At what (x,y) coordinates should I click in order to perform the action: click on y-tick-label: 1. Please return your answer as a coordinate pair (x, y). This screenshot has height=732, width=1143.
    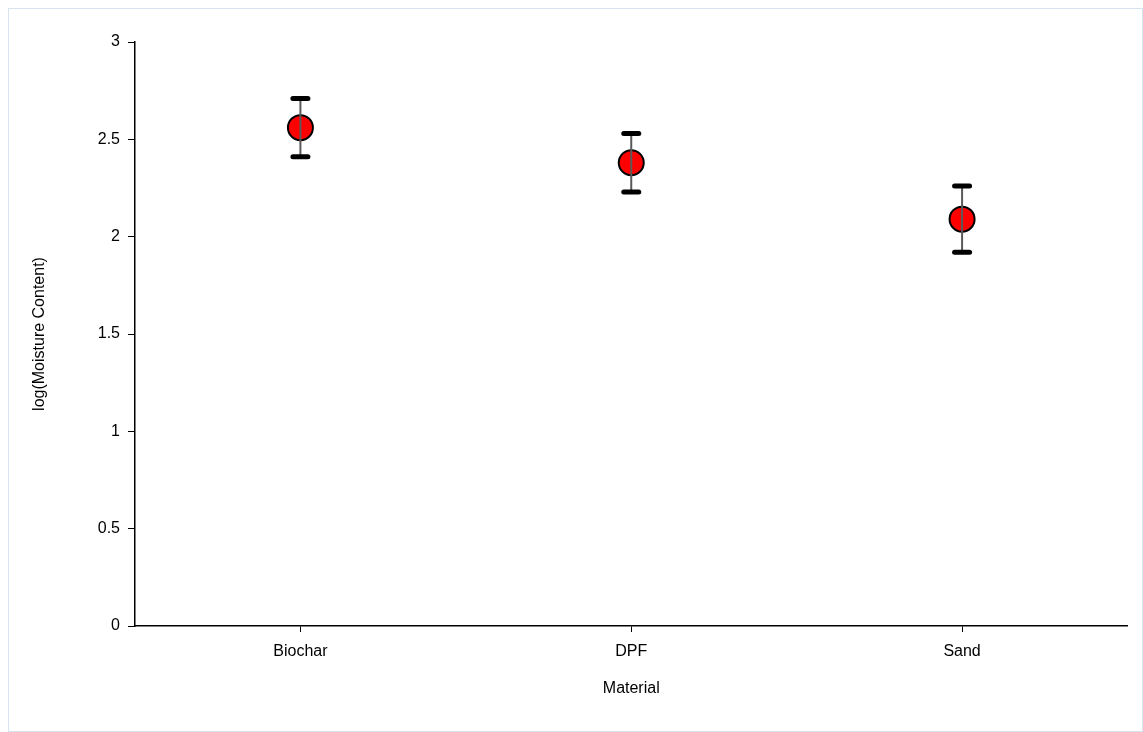
    Looking at the image, I should click on (116, 430).